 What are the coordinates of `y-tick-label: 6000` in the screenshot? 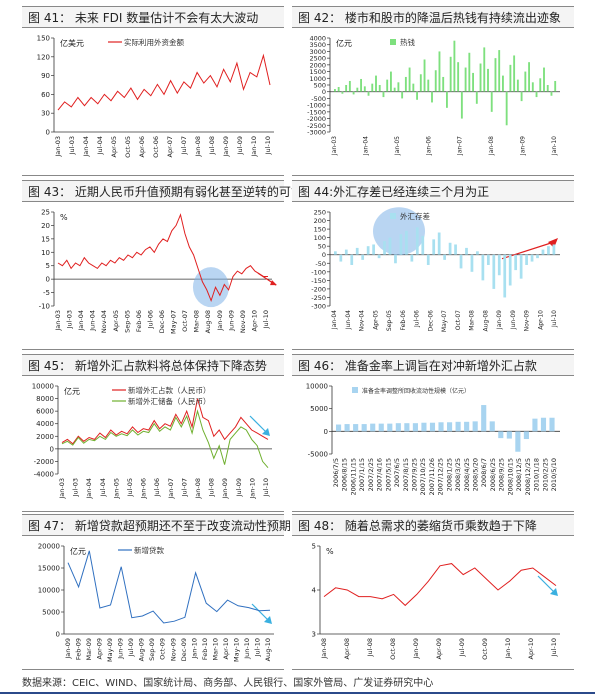 It's located at (45, 412).